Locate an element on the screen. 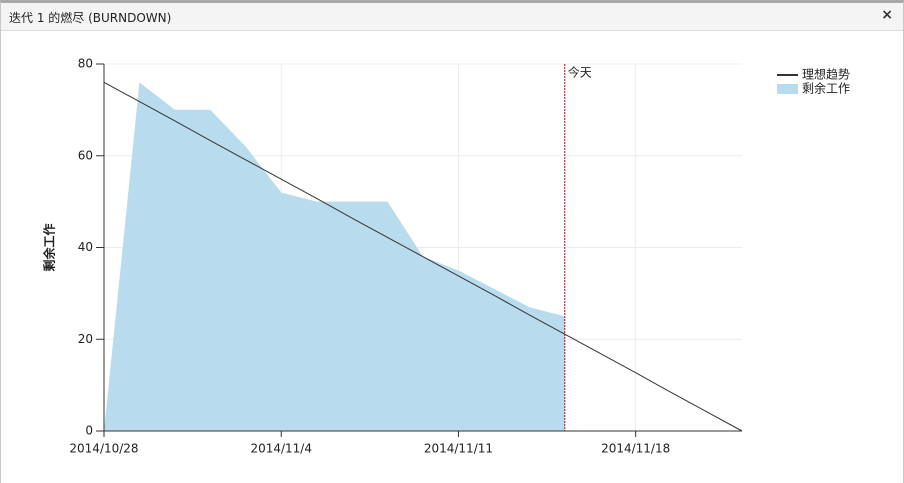 The height and width of the screenshot is (483, 904). today-label: 今天 is located at coordinates (580, 72).